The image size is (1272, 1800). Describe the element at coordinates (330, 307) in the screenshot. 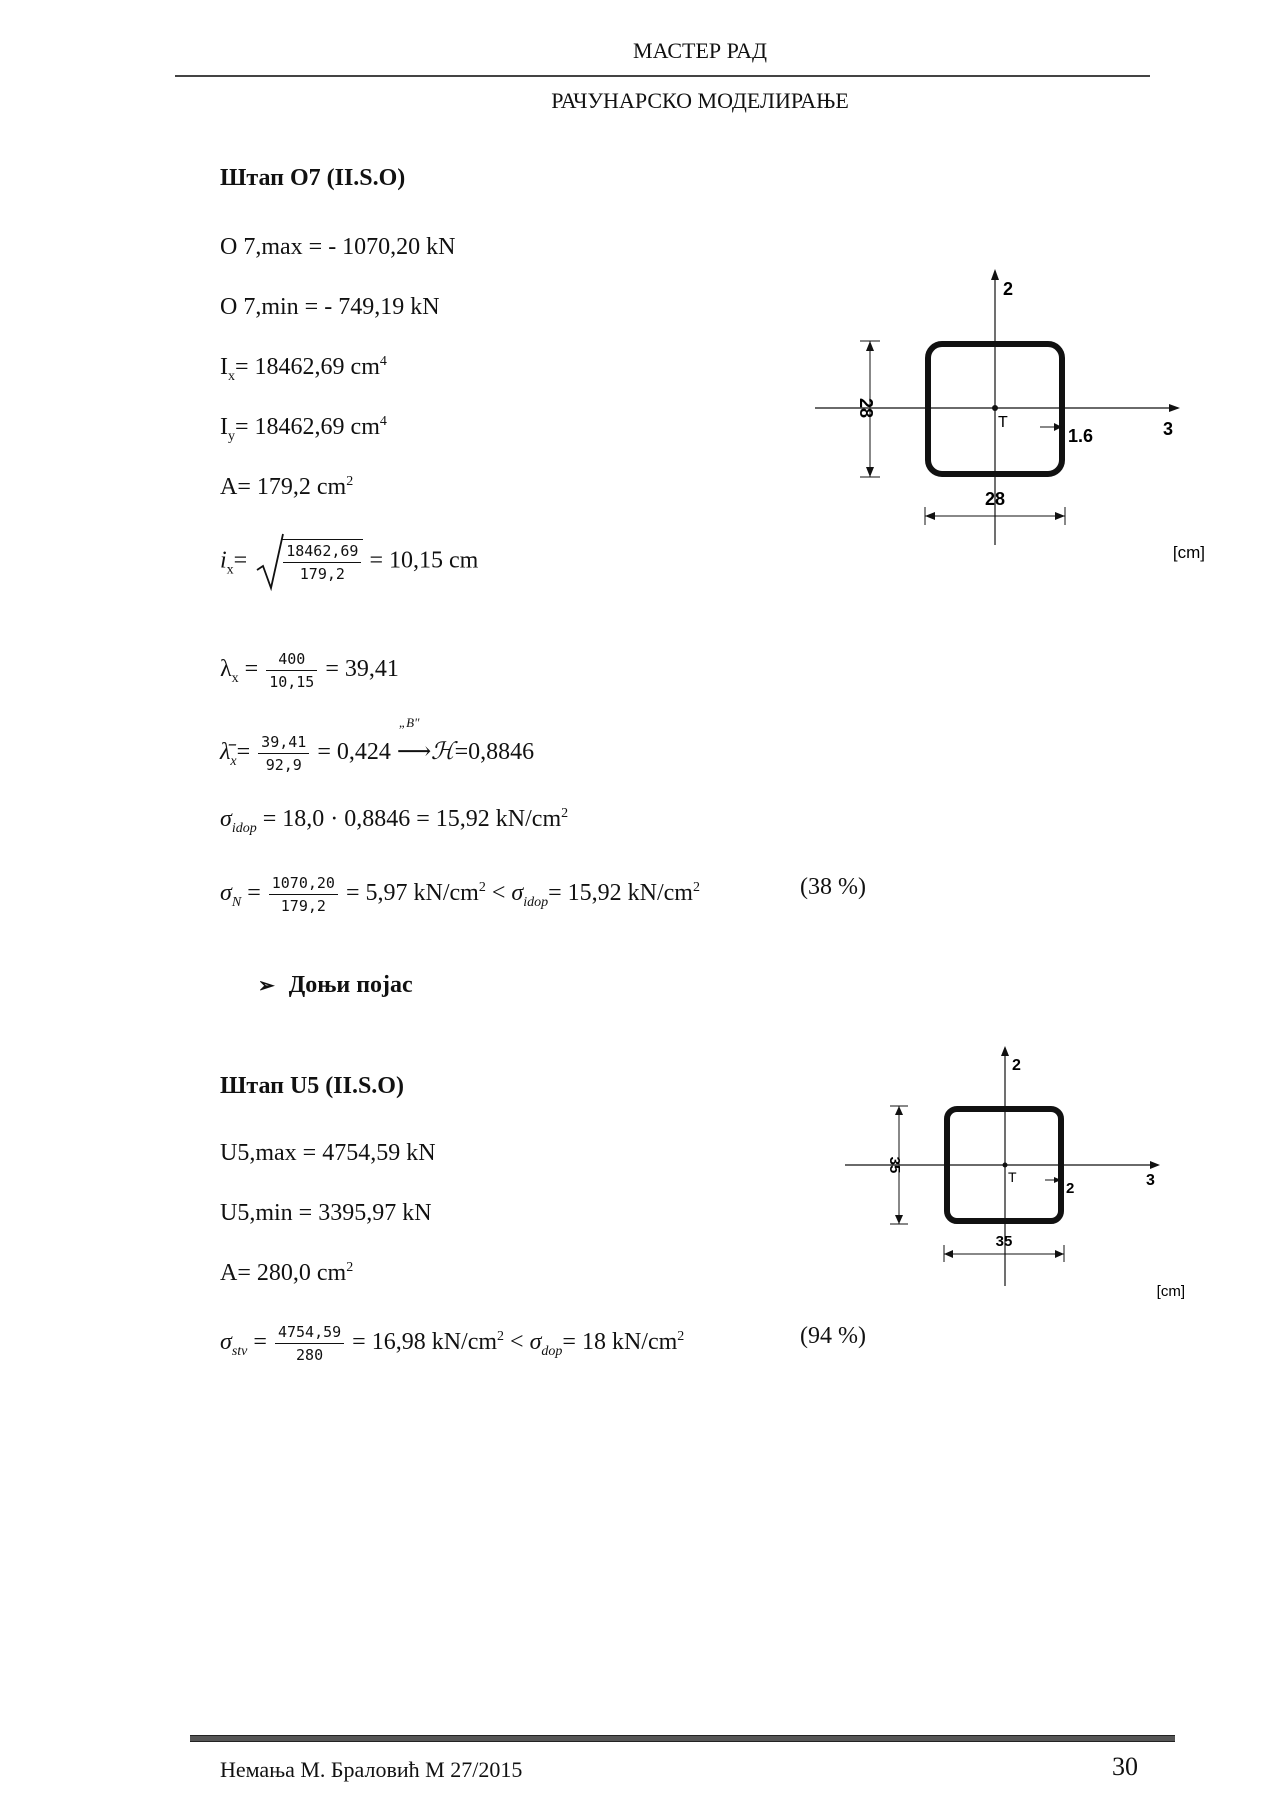

I see `o7-min: О 7,min = - 749,19 kN` at that location.